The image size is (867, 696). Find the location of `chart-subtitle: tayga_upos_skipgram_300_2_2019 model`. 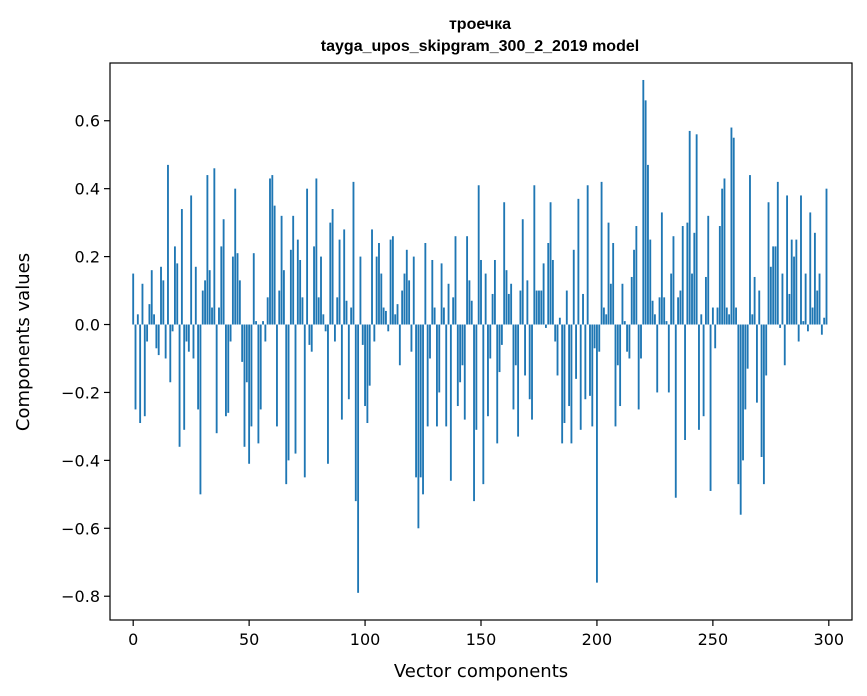

chart-subtitle: tayga_upos_skipgram_300_2_2019 model is located at coordinates (480, 46).